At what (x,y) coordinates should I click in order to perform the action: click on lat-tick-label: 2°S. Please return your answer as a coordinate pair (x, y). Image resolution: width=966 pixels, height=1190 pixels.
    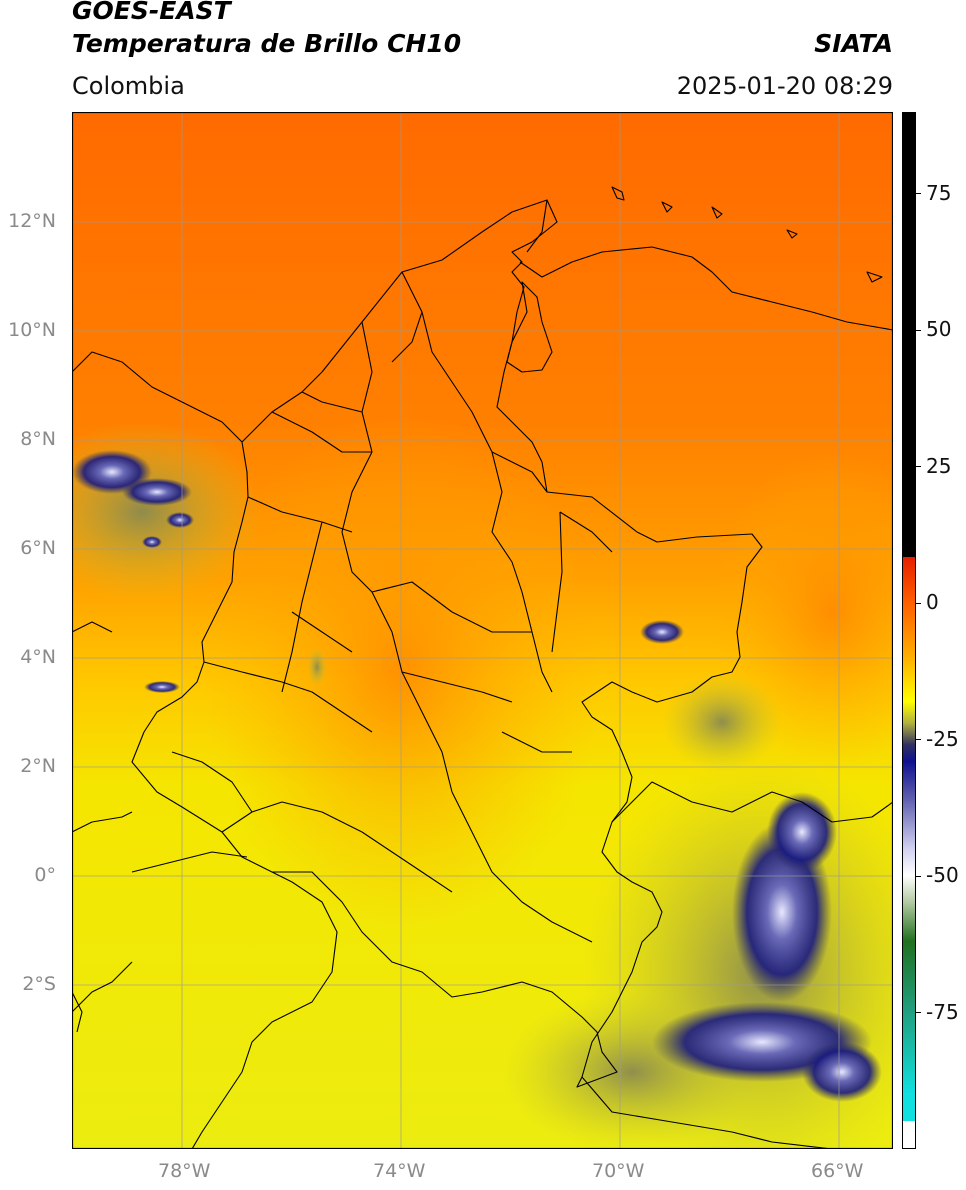
    Looking at the image, I should click on (39, 984).